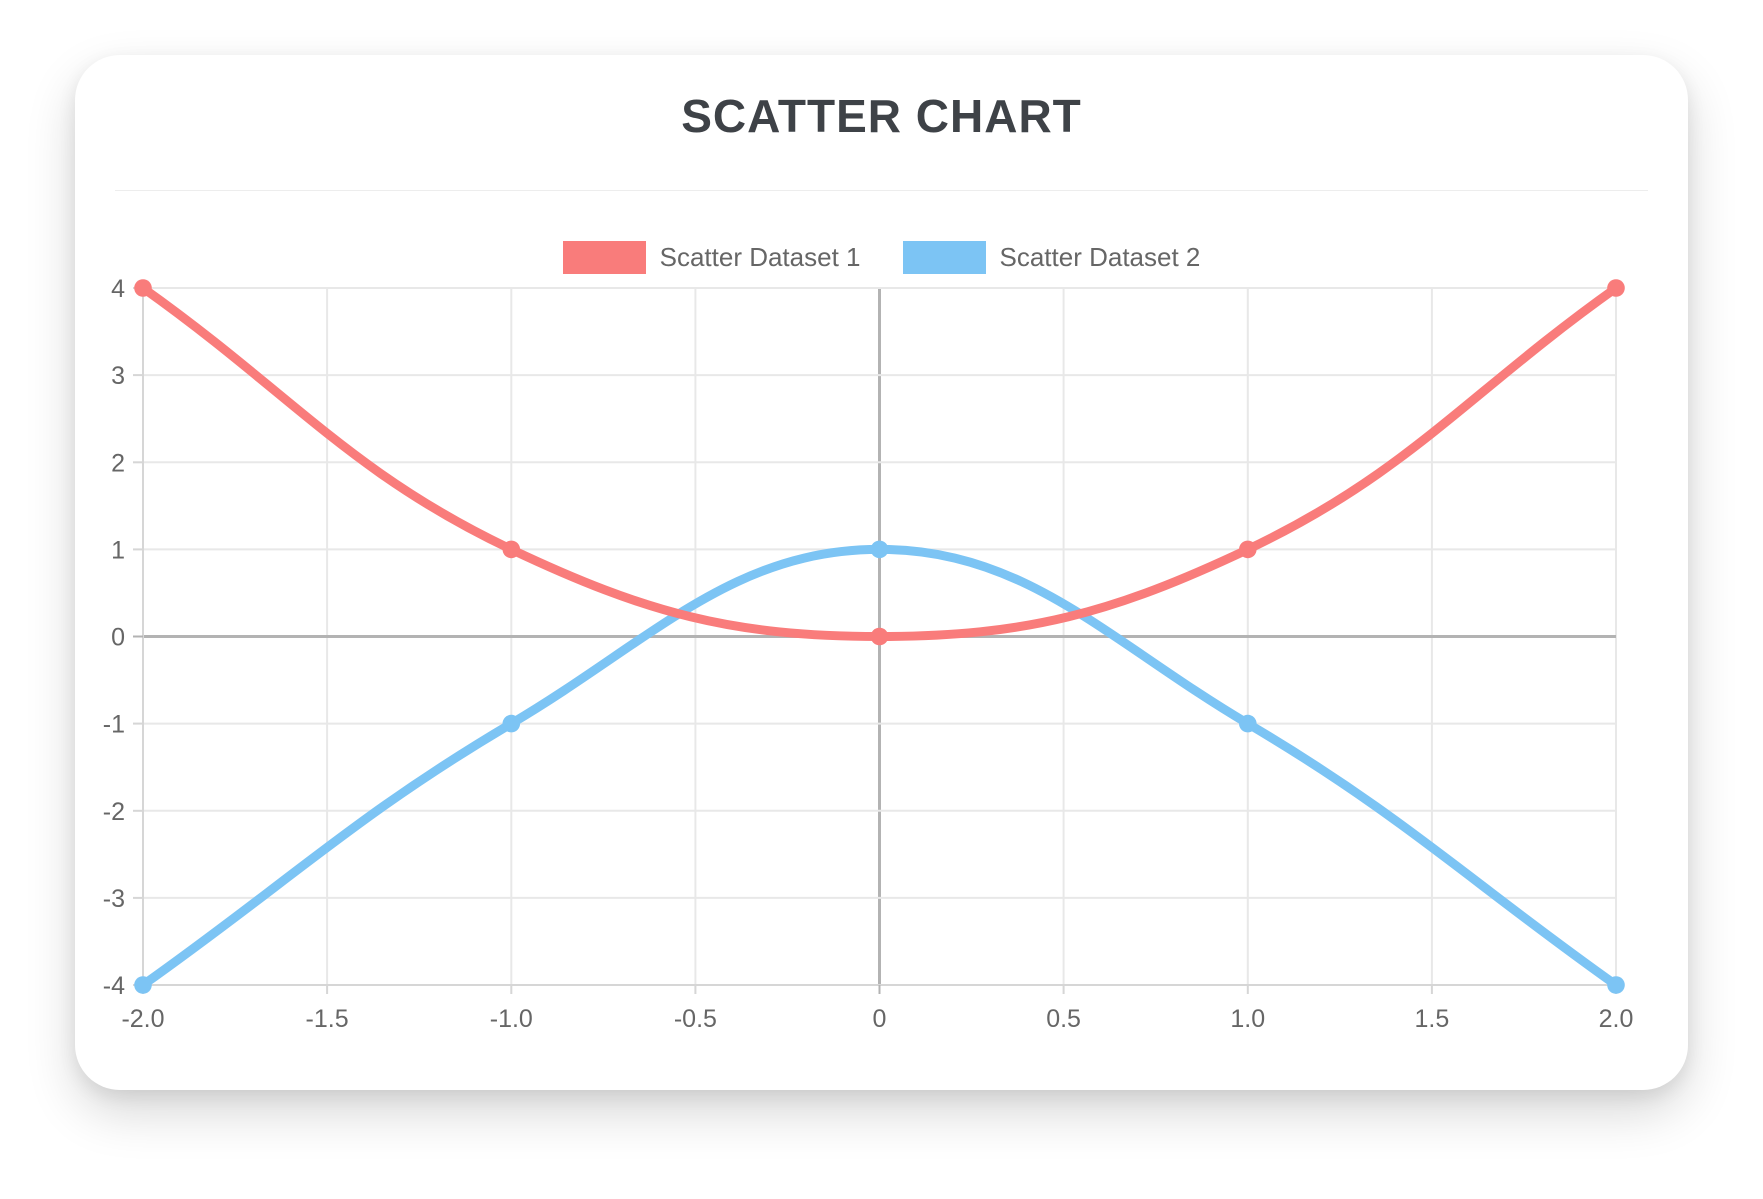  Describe the element at coordinates (114, 986) in the screenshot. I see `y-tick-label: -4` at that location.